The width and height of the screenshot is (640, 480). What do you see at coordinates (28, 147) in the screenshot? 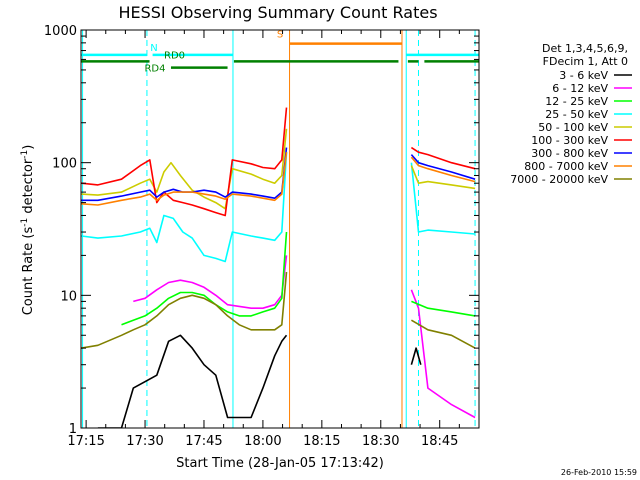
I see `y-axis-label-end: )` at bounding box center [28, 147].